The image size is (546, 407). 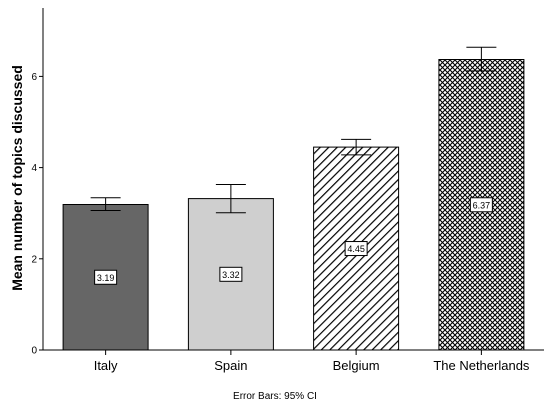 What do you see at coordinates (105, 204) in the screenshot?
I see `error-bar-italy` at bounding box center [105, 204].